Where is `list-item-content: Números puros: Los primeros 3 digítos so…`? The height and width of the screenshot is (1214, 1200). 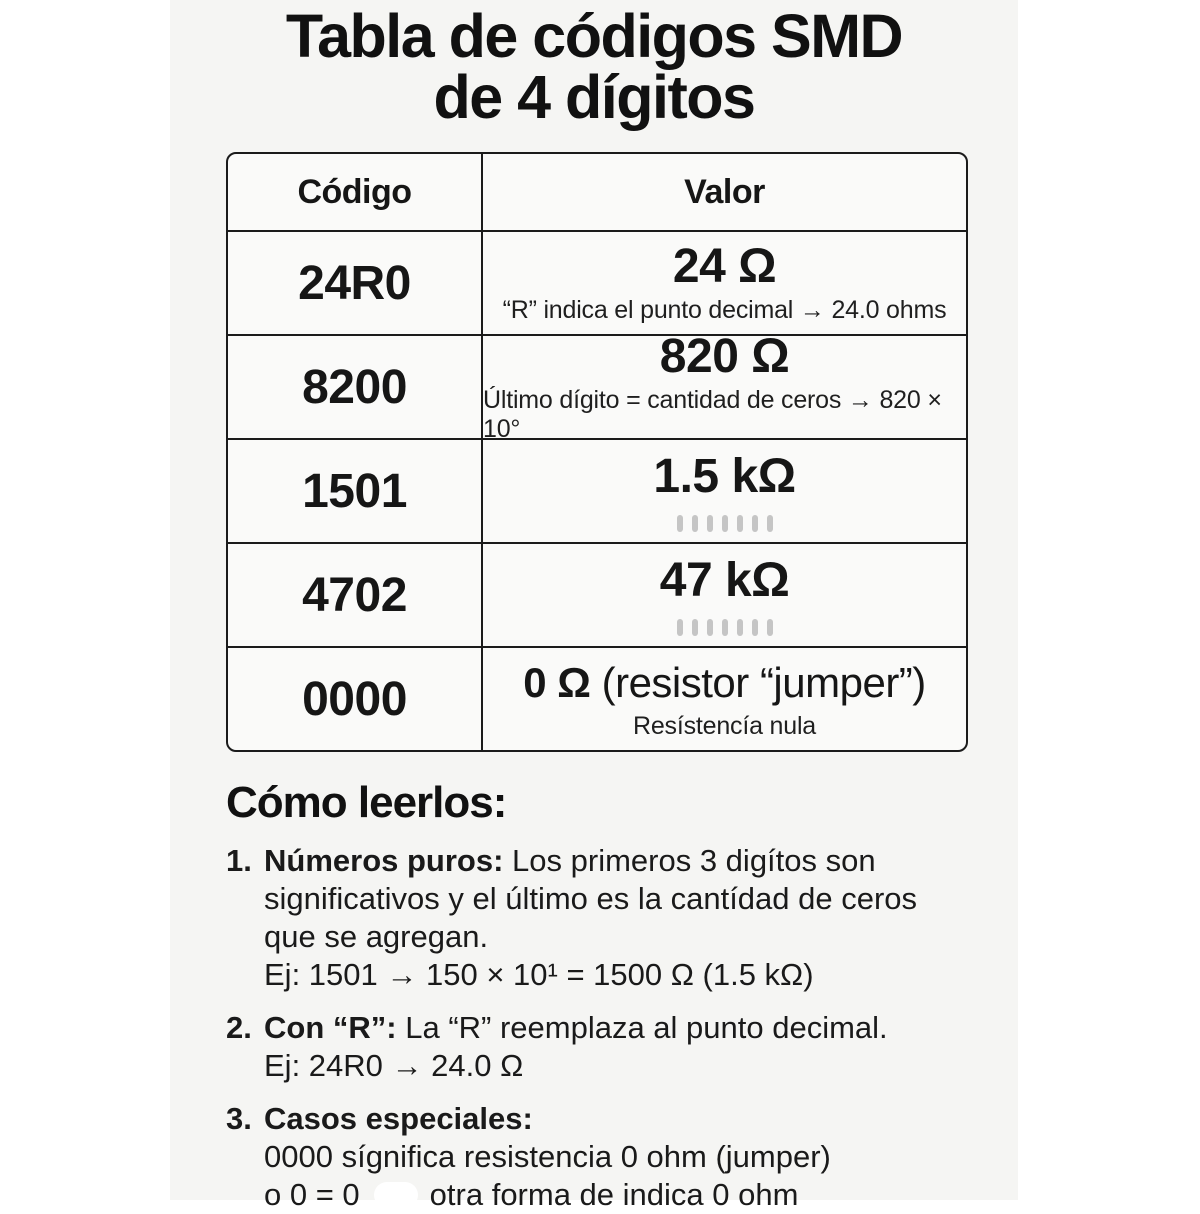
list-item-content: Números puros: Los primeros 3 digítos so… is located at coordinates (600, 918).